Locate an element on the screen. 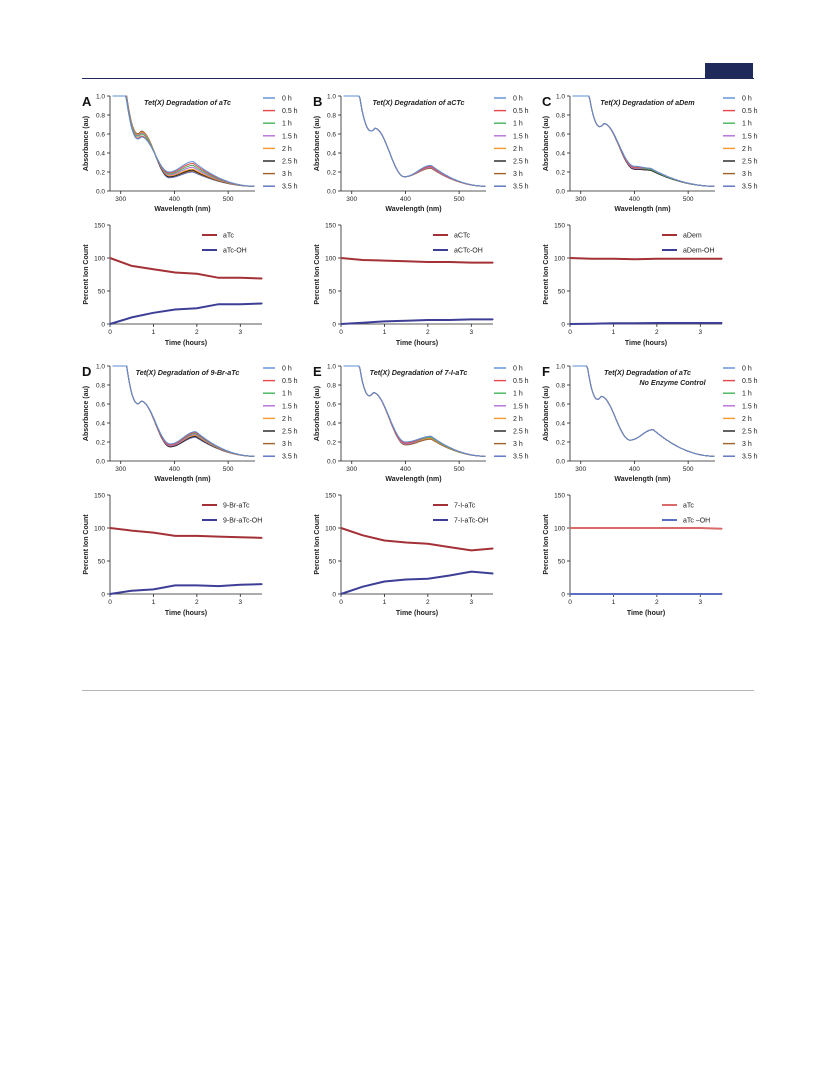 This screenshot has height=1091, width=833. x-tick-label: 1 is located at coordinates (154, 602).